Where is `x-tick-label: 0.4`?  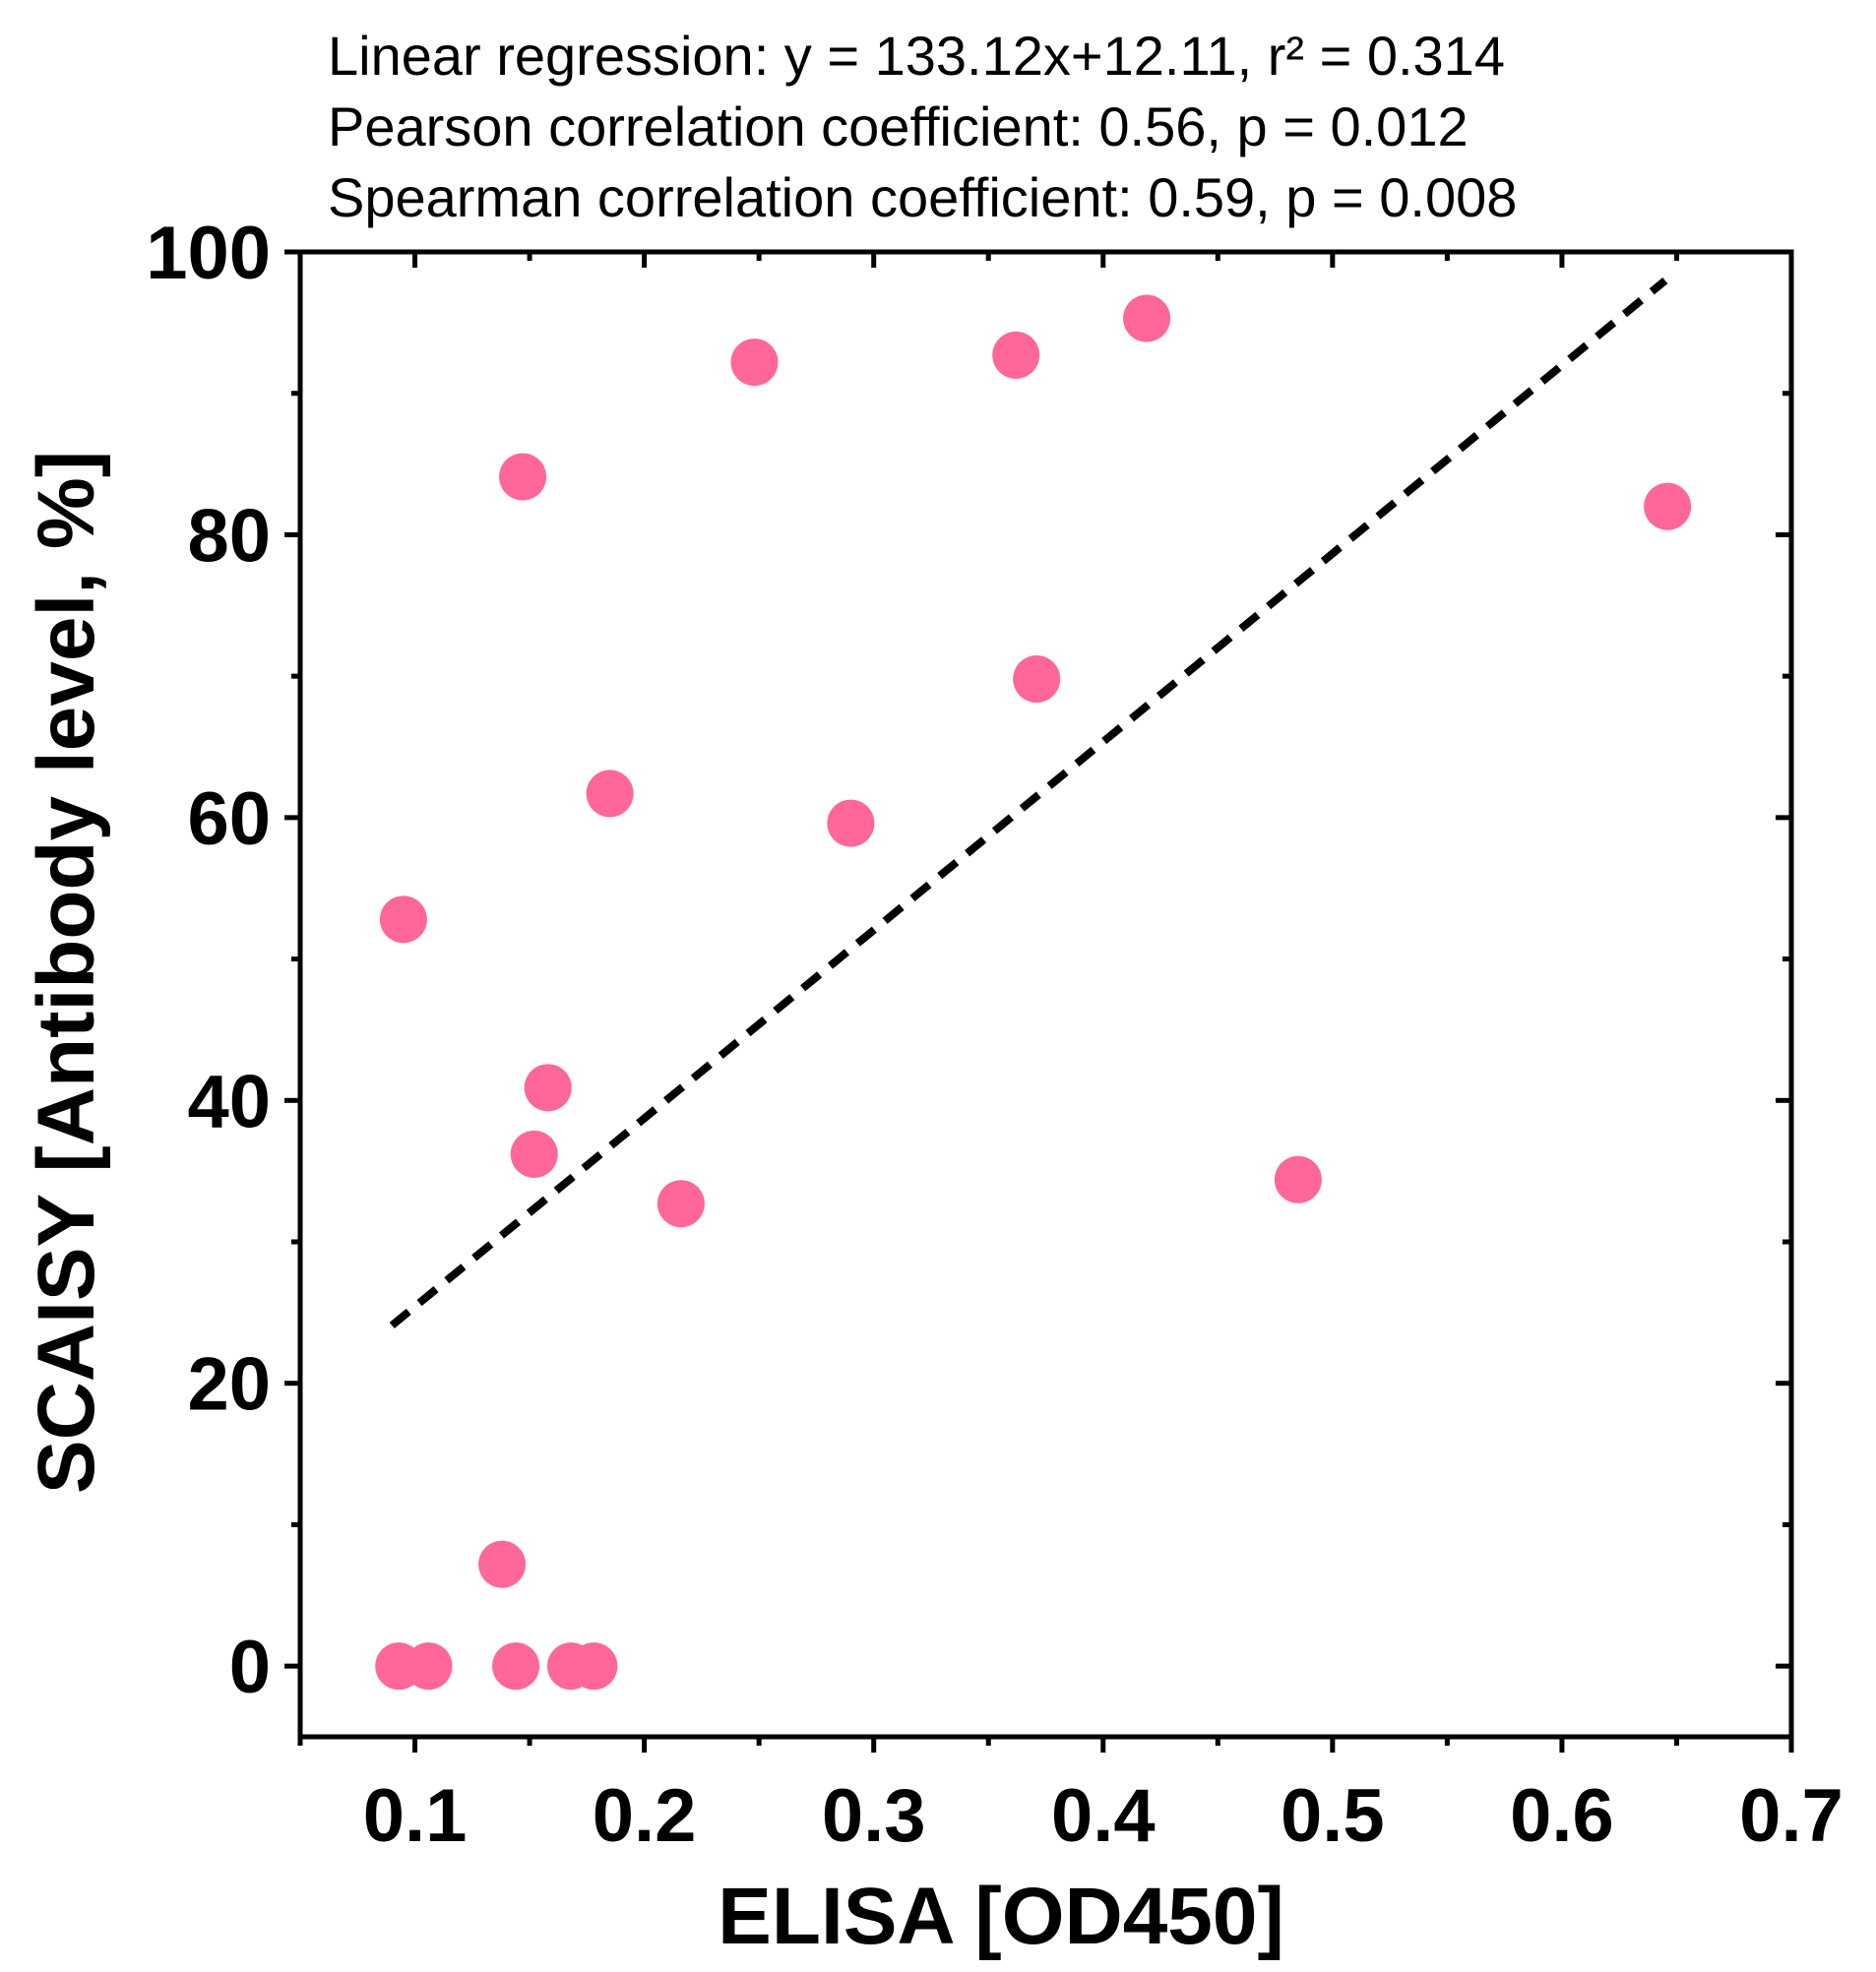
x-tick-label: 0.4 is located at coordinates (1103, 1816).